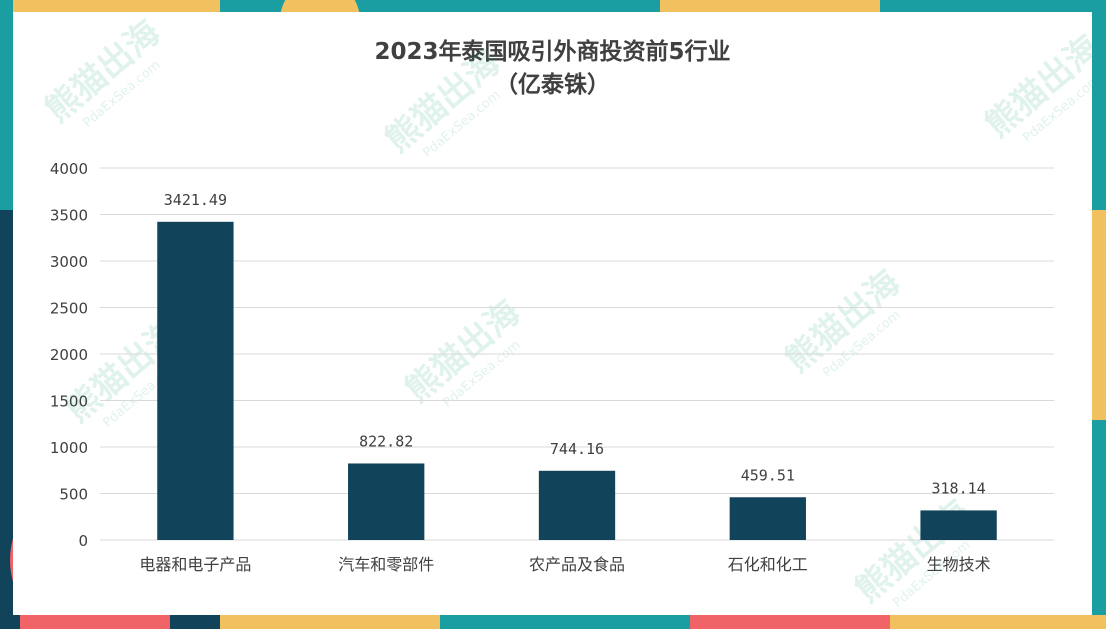 The width and height of the screenshot is (1106, 629). Describe the element at coordinates (6, 105) in the screenshot. I see `frame-teal-left` at that location.